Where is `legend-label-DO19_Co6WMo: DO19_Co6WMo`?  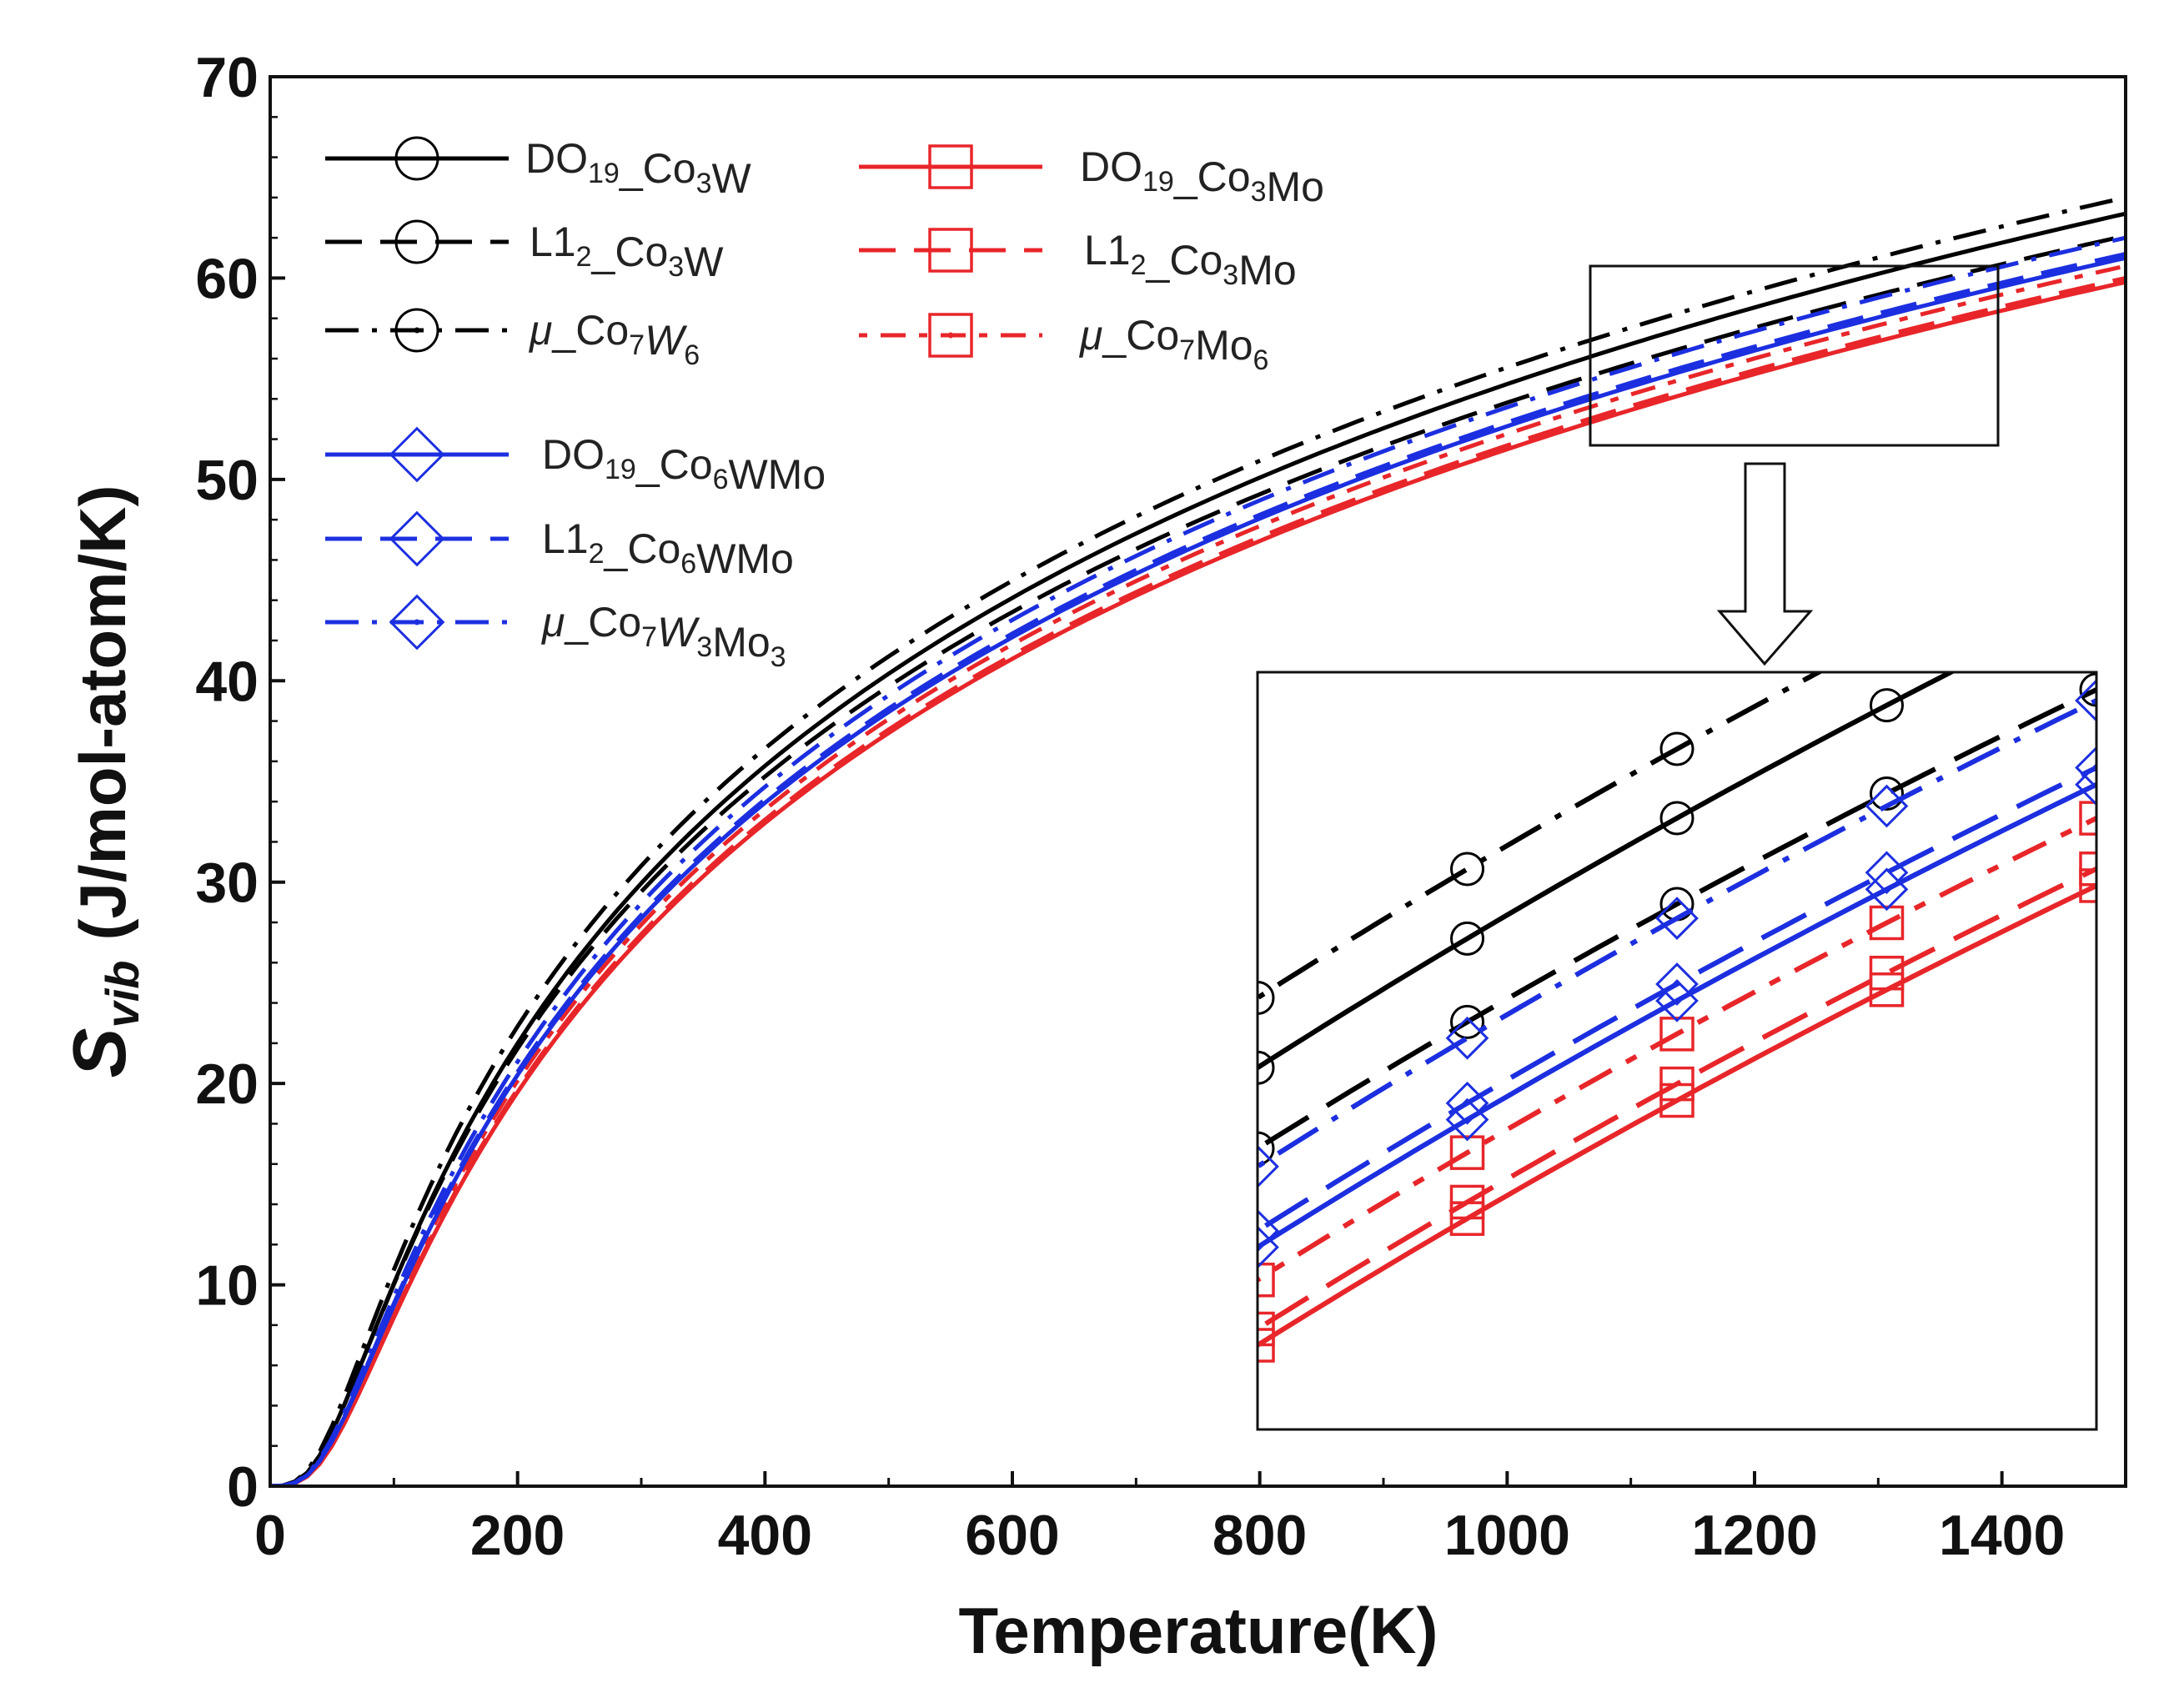 legend-label-DO19_Co6WMo: DO19_Co6WMo is located at coordinates (684, 465).